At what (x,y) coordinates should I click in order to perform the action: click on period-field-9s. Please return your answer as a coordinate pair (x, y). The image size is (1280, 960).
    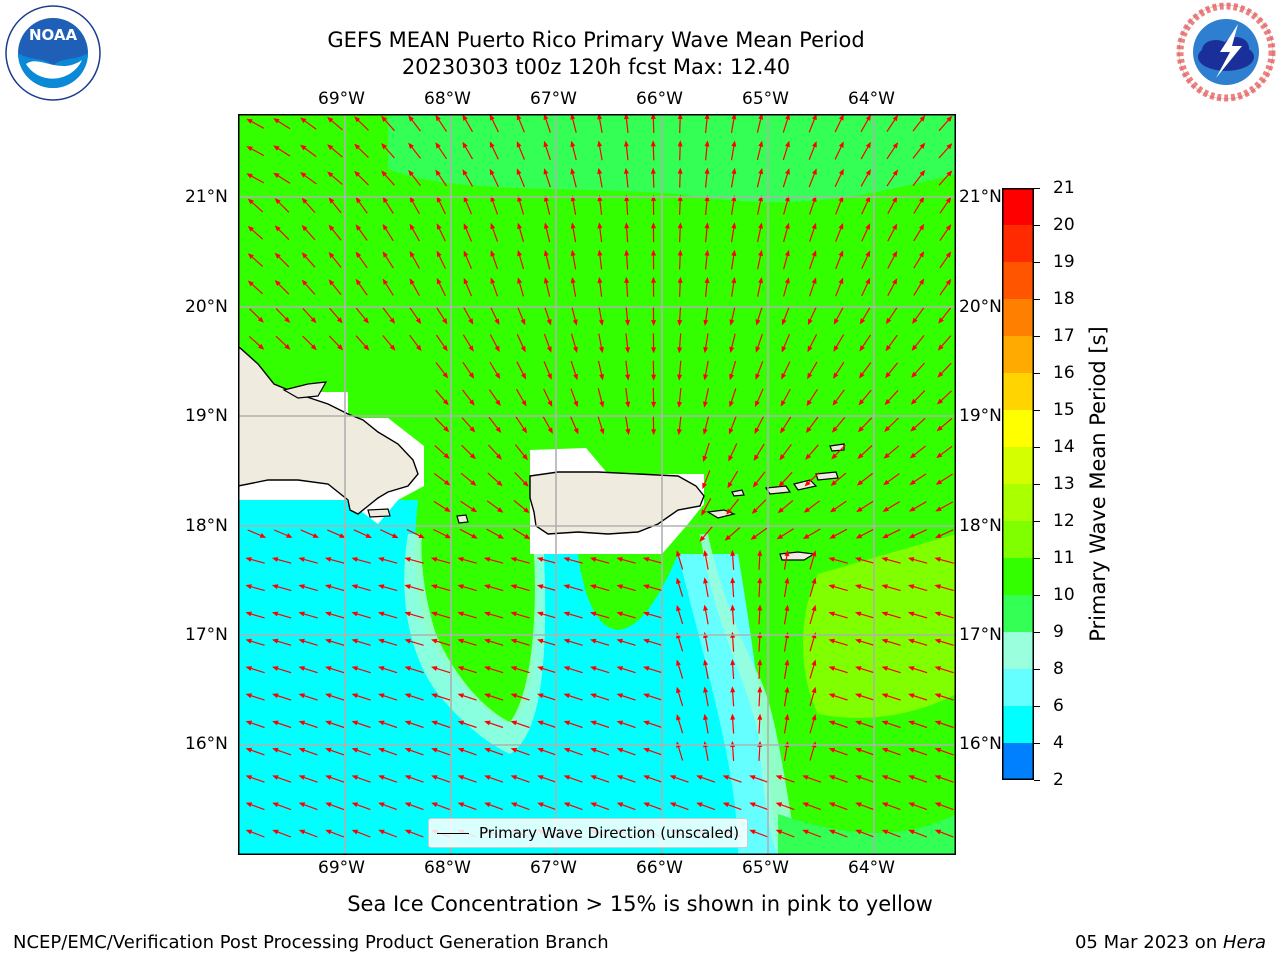
    Looking at the image, I should click on (728, 704).